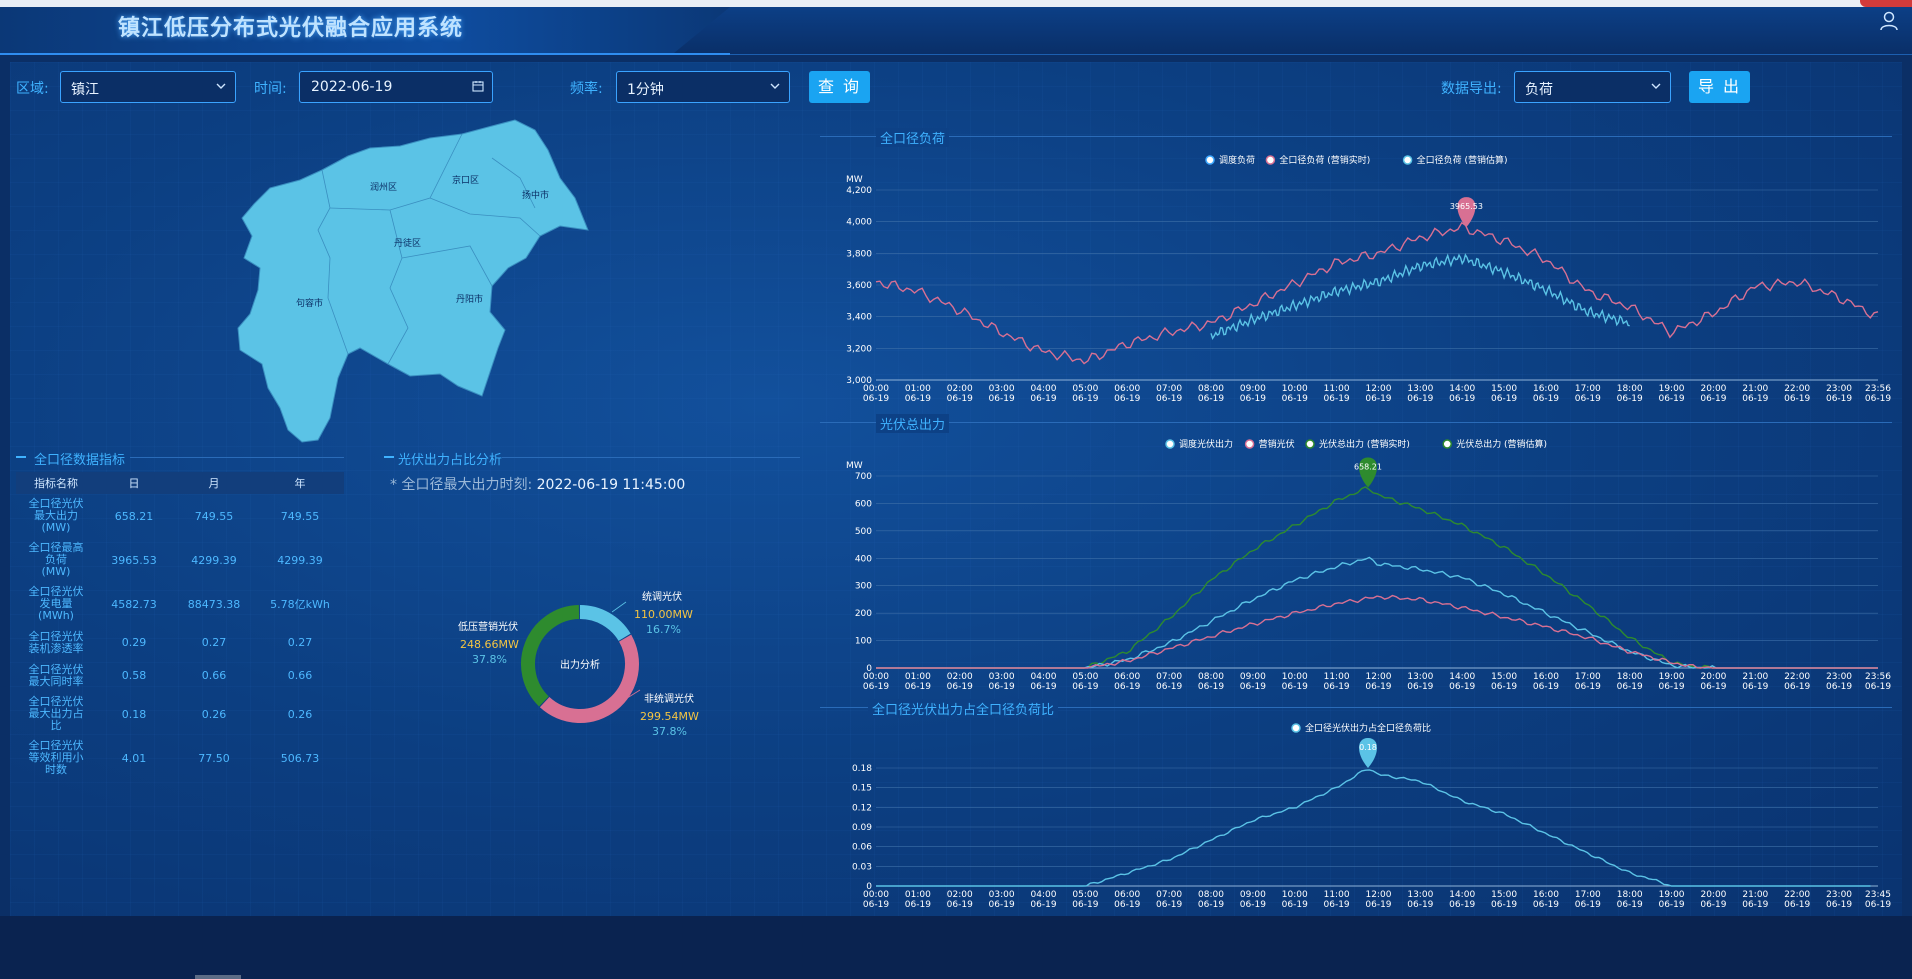 The width and height of the screenshot is (1912, 979). What do you see at coordinates (180, 604) in the screenshot?
I see `table-row: 全口径光伏 发电量 (MWh) 4582.73 88473.38 5.78亿kWh` at bounding box center [180, 604].